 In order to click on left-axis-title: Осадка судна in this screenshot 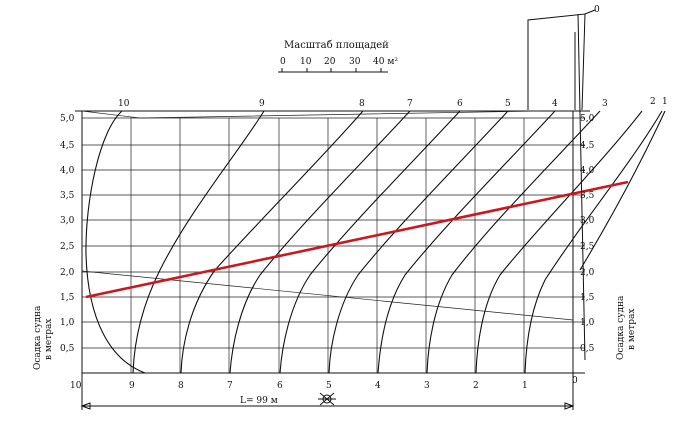, I will do `click(38, 337)`.